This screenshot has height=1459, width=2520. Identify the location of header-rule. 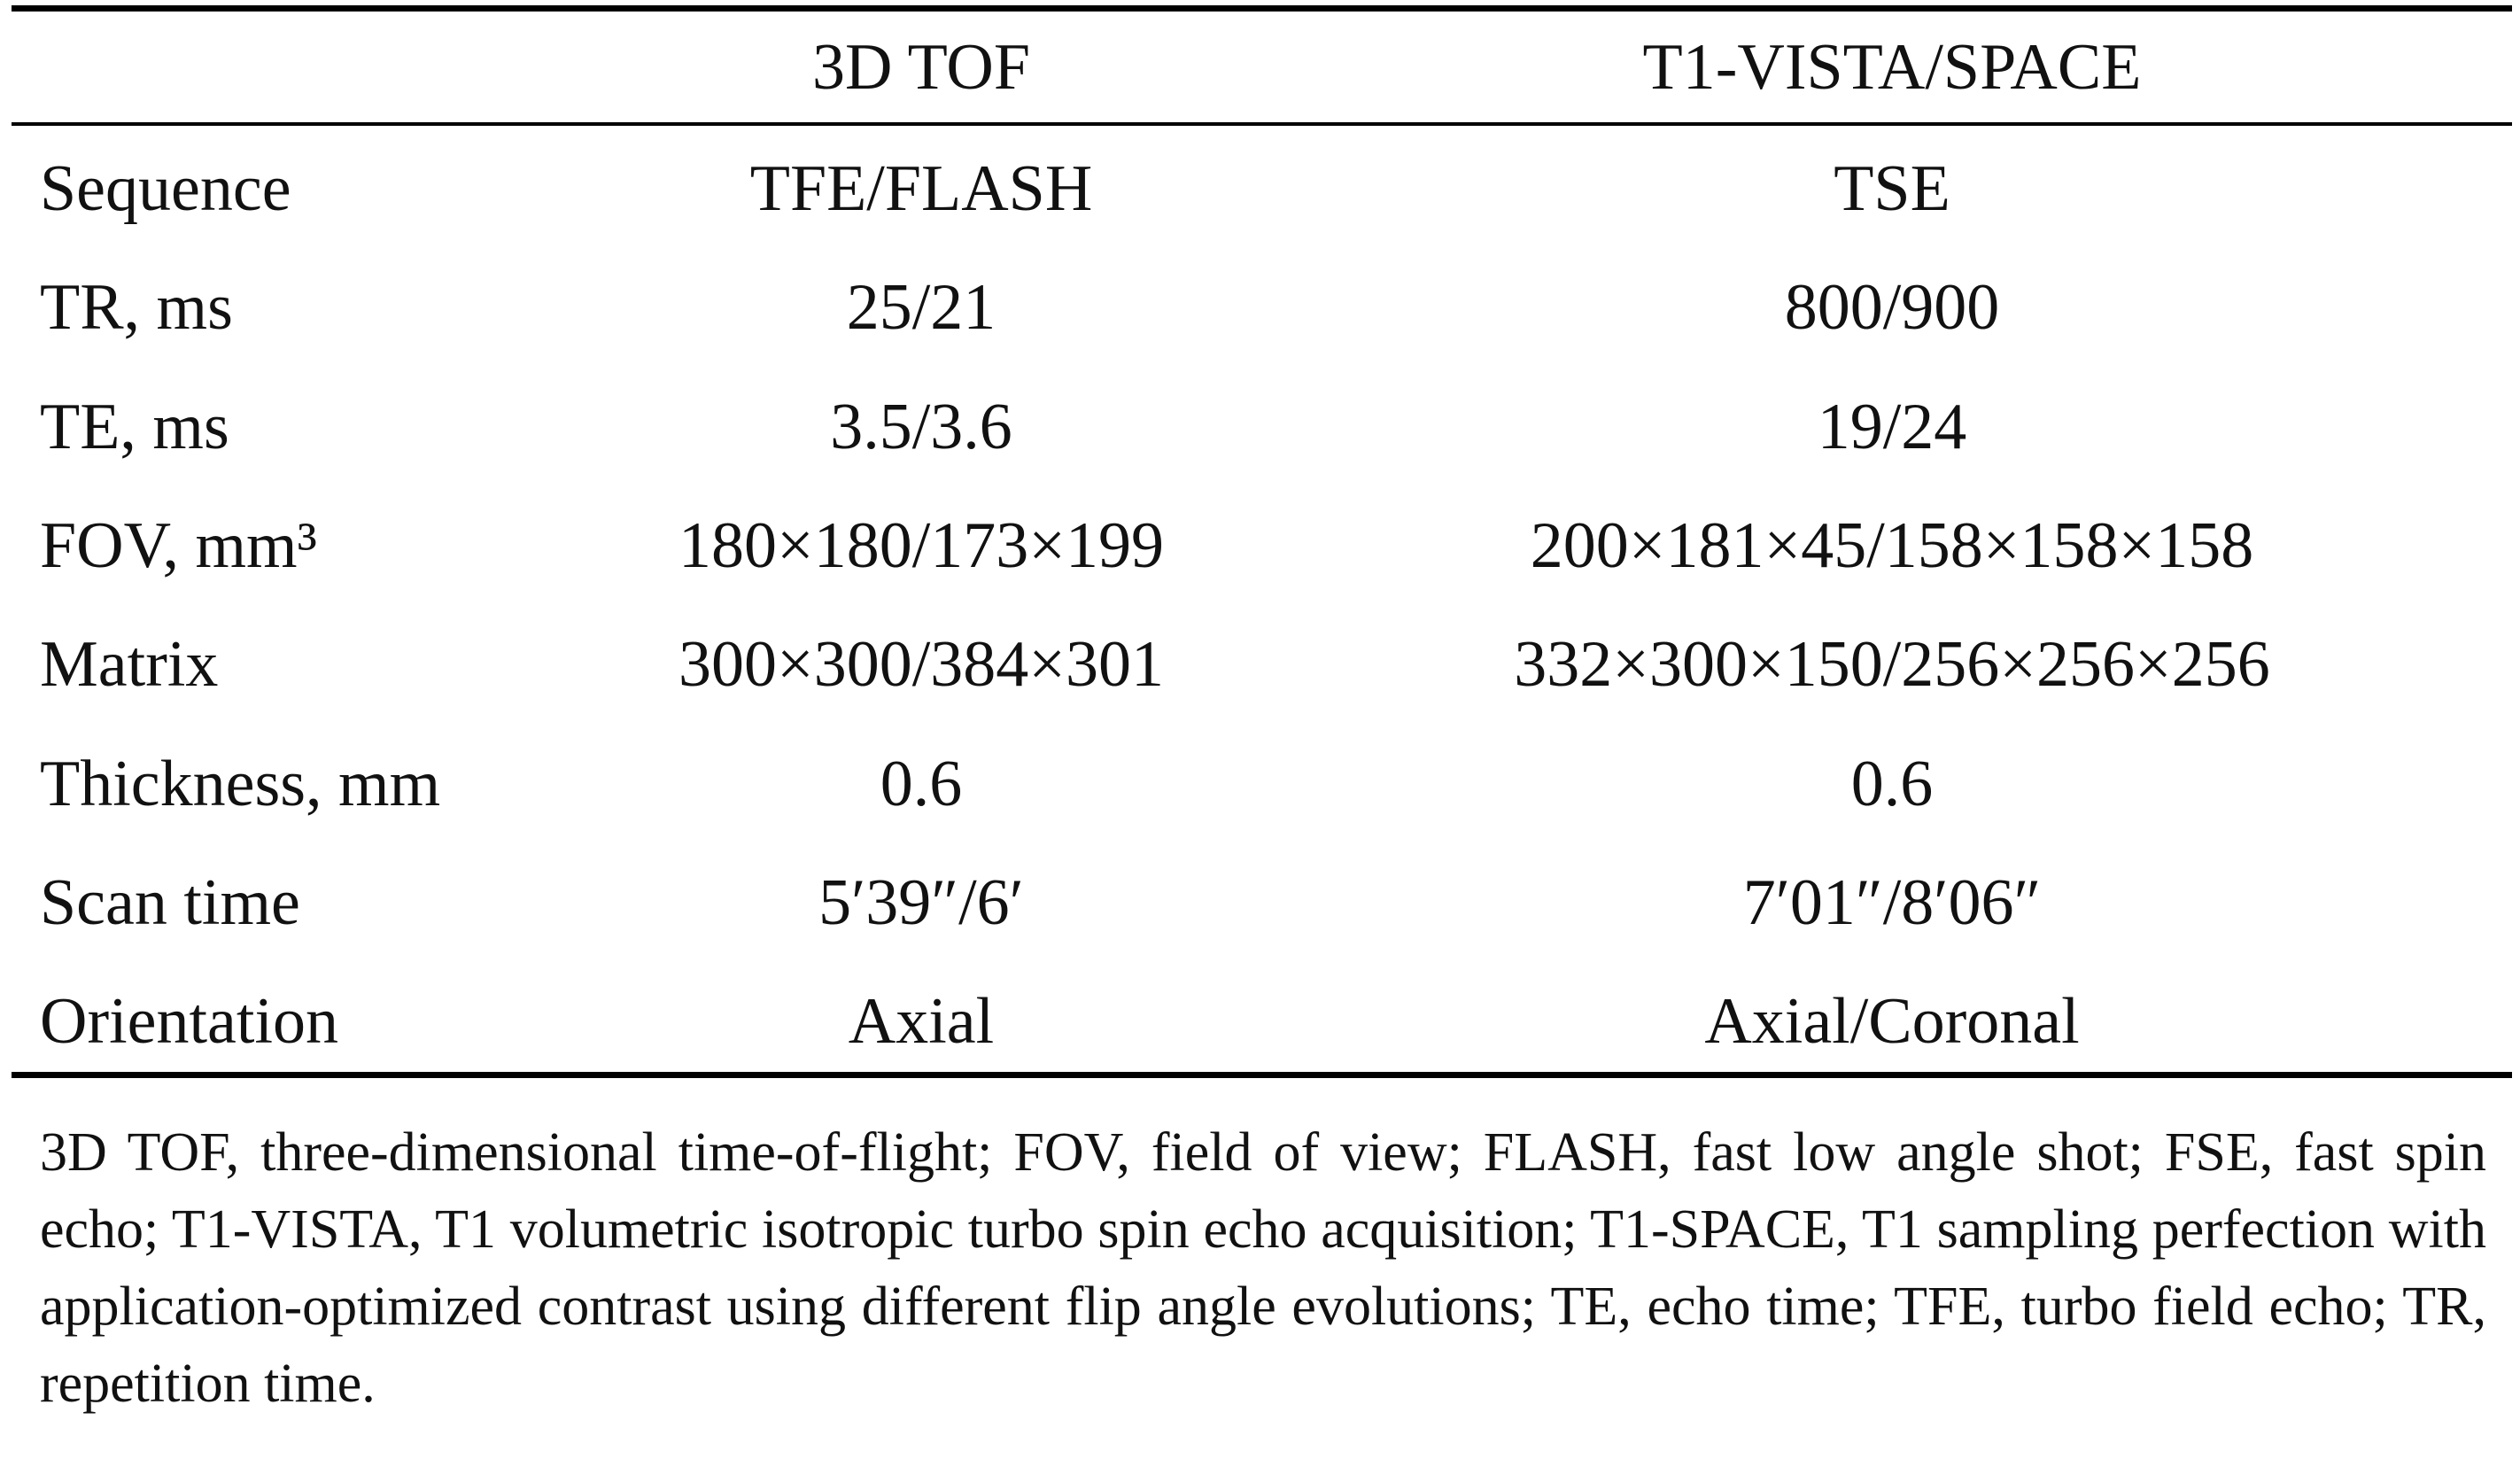
(1262, 124).